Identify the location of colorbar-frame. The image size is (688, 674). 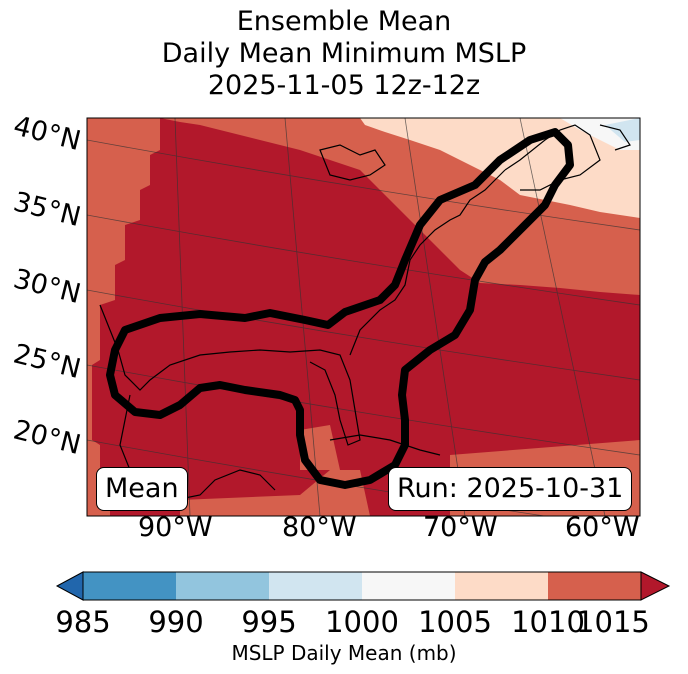
(362, 586).